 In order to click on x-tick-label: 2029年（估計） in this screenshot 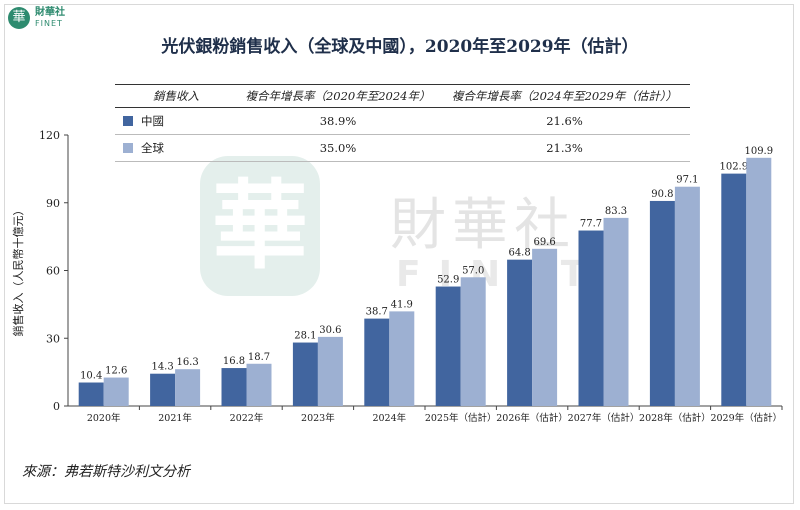, I will do `click(746, 418)`.